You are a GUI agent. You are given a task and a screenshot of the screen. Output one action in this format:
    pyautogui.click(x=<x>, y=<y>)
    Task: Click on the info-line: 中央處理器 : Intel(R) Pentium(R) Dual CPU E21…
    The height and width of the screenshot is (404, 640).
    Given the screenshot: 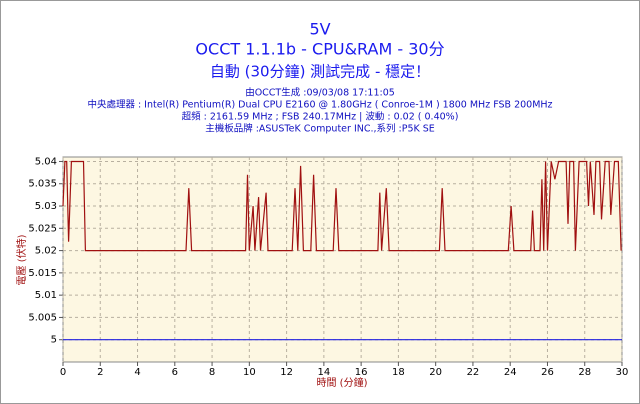 What is the action you would take?
    pyautogui.click(x=319, y=105)
    